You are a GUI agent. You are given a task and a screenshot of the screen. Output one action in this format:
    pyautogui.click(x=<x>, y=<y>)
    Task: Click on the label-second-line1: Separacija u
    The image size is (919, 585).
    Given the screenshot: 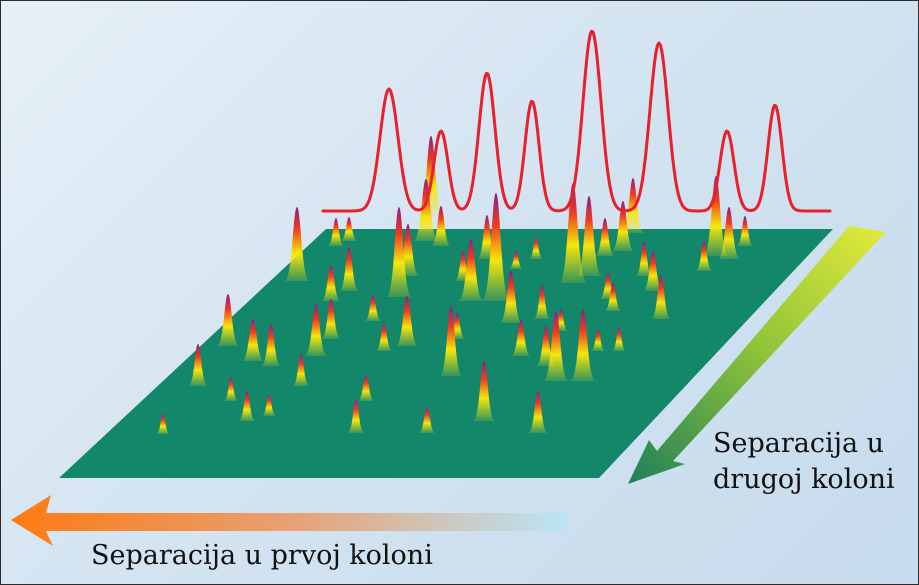 What is the action you would take?
    pyautogui.click(x=799, y=443)
    